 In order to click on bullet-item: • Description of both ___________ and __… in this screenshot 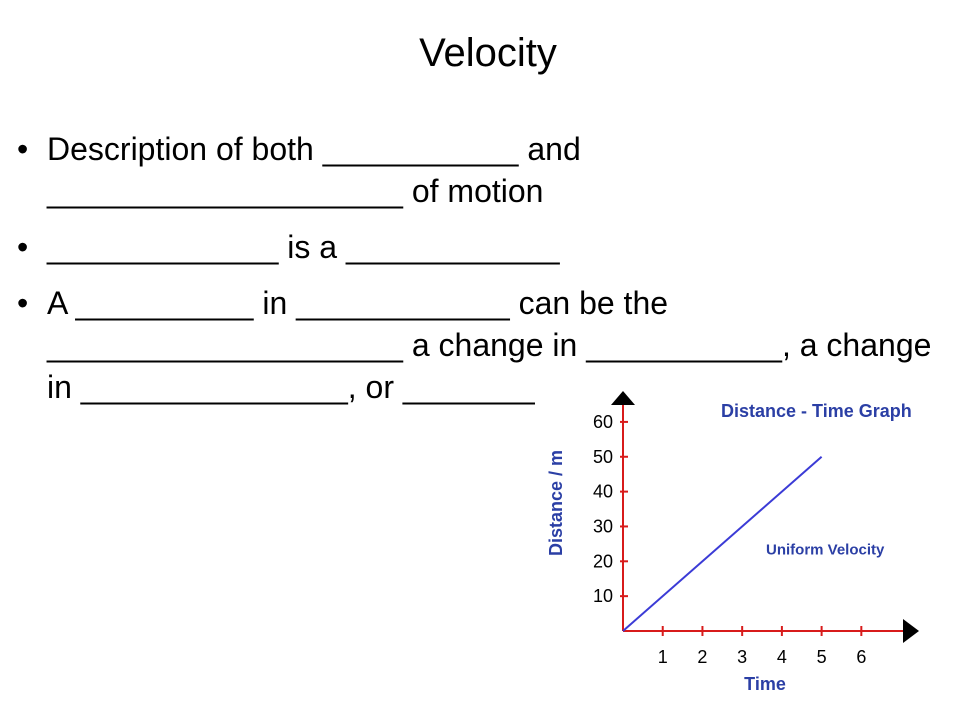, I will do `click(480, 170)`.